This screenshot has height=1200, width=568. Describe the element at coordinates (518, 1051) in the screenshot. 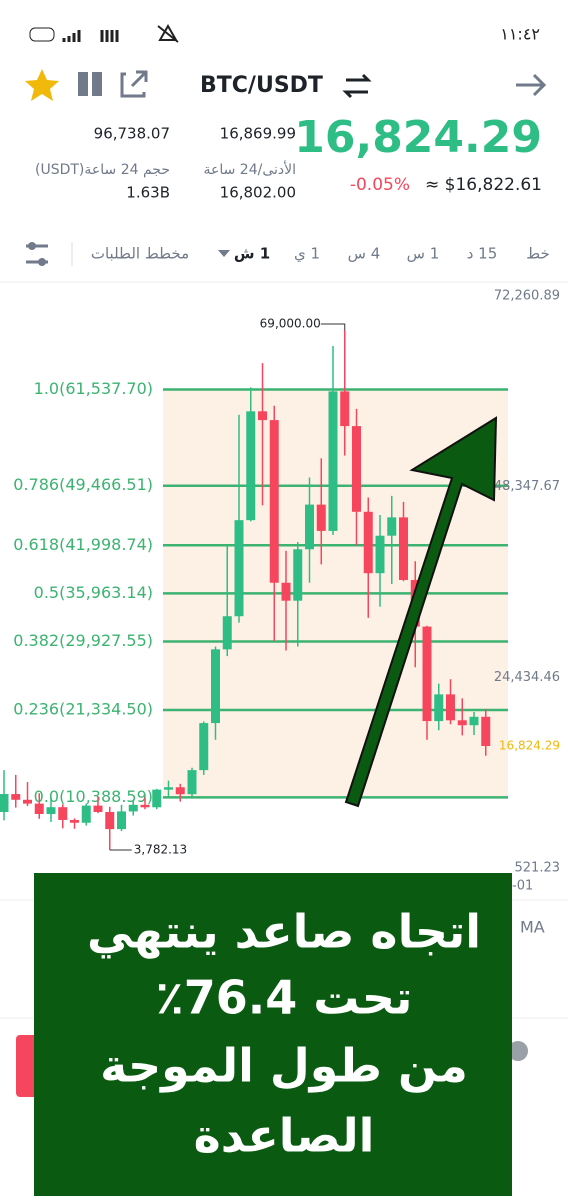

I see `more-icon` at that location.